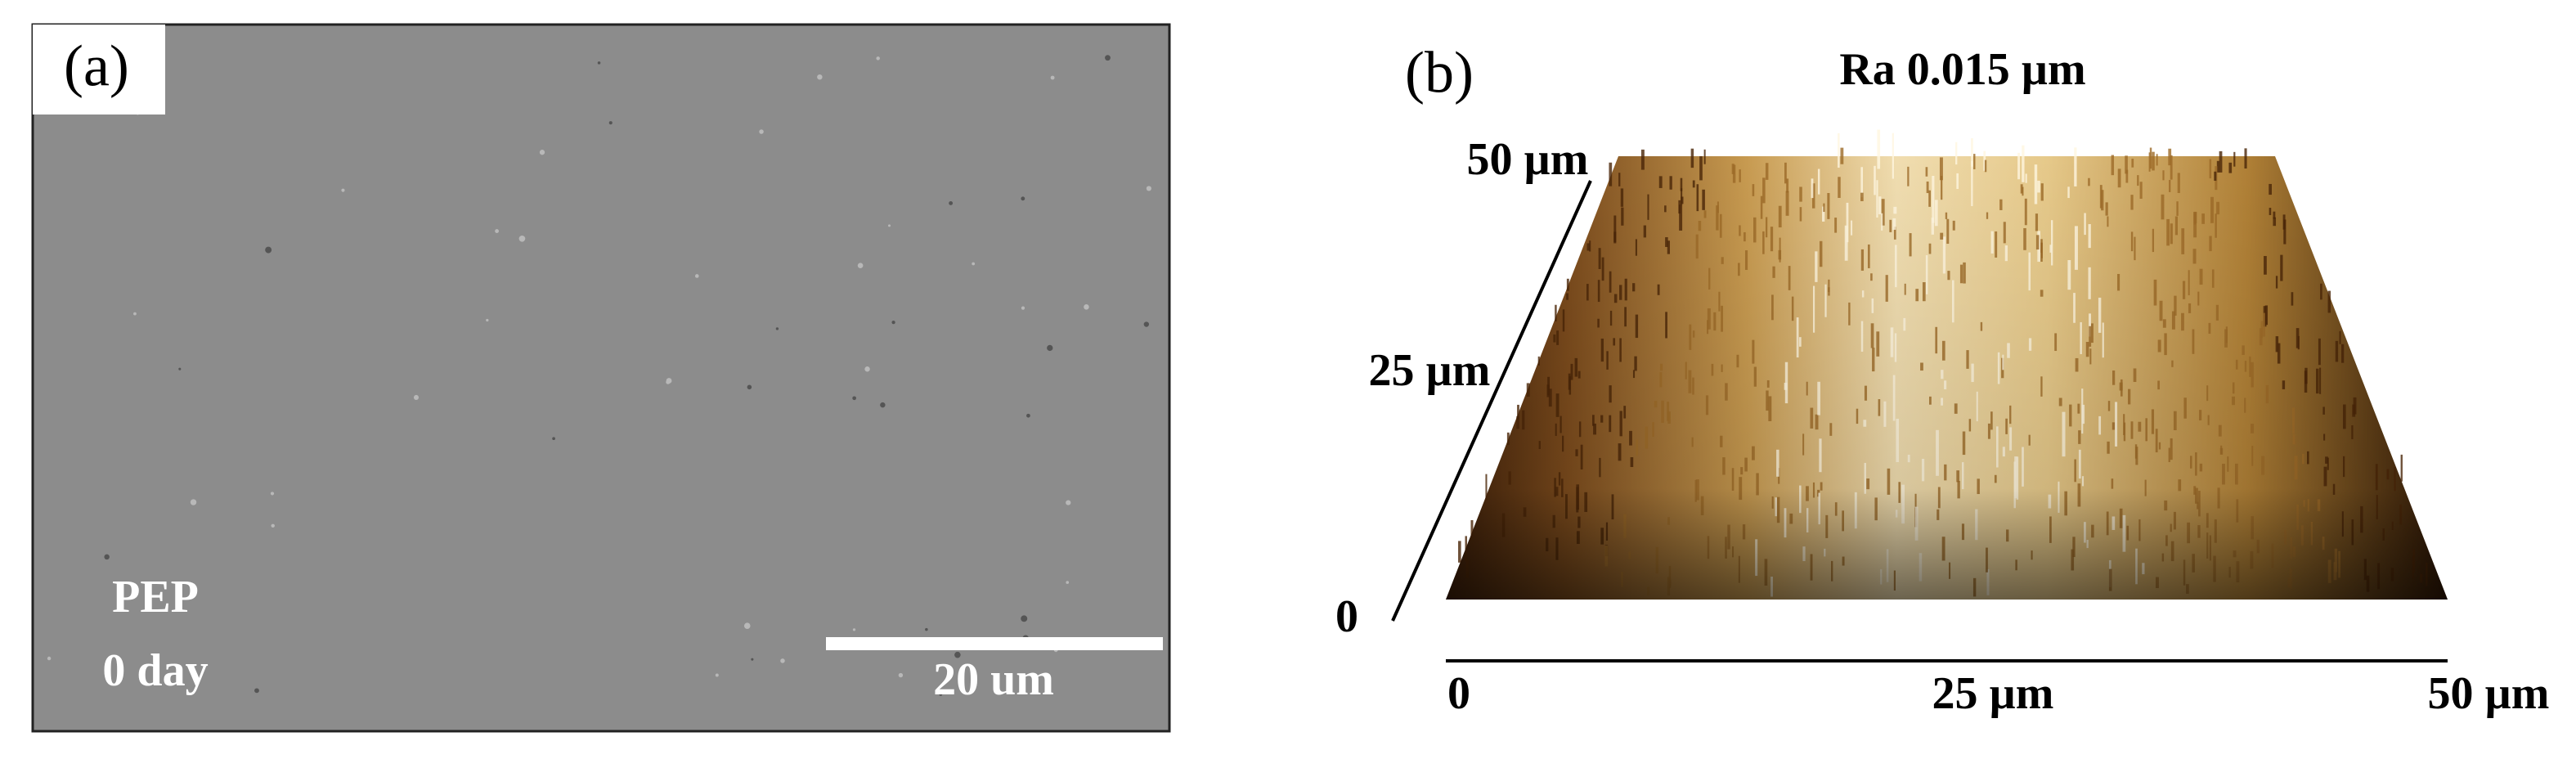 The image size is (2576, 768). I want to click on depth-axis, so click(1492, 401).